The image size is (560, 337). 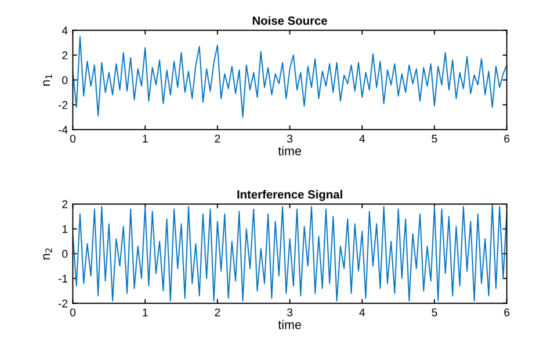 What do you see at coordinates (289, 195) in the screenshot?
I see `chart-title: Interference Signal` at bounding box center [289, 195].